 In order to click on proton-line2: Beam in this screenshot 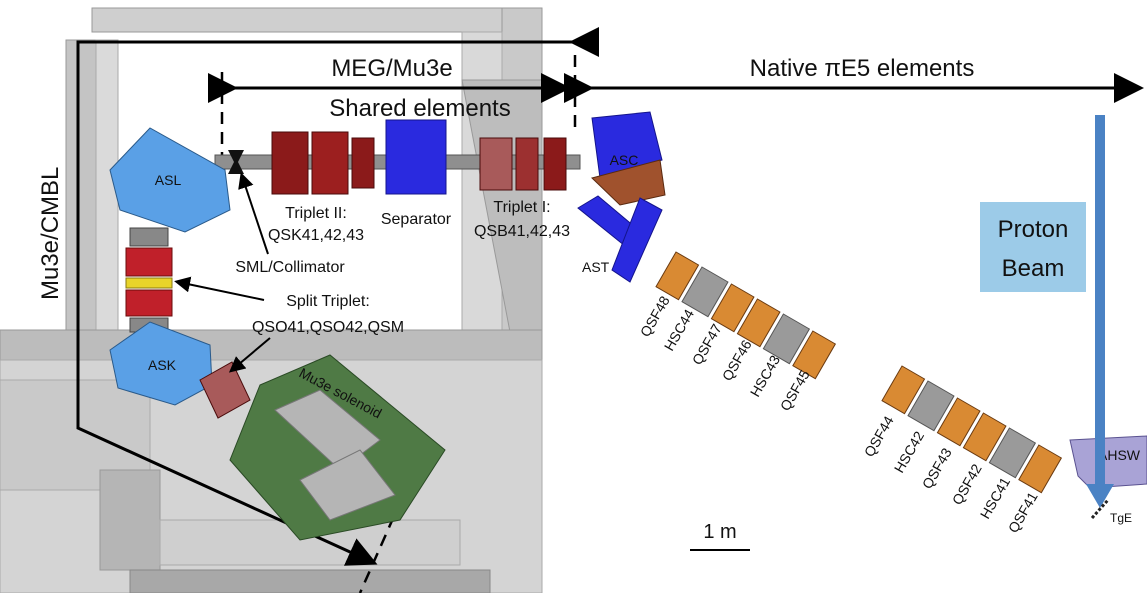, I will do `click(1033, 268)`.